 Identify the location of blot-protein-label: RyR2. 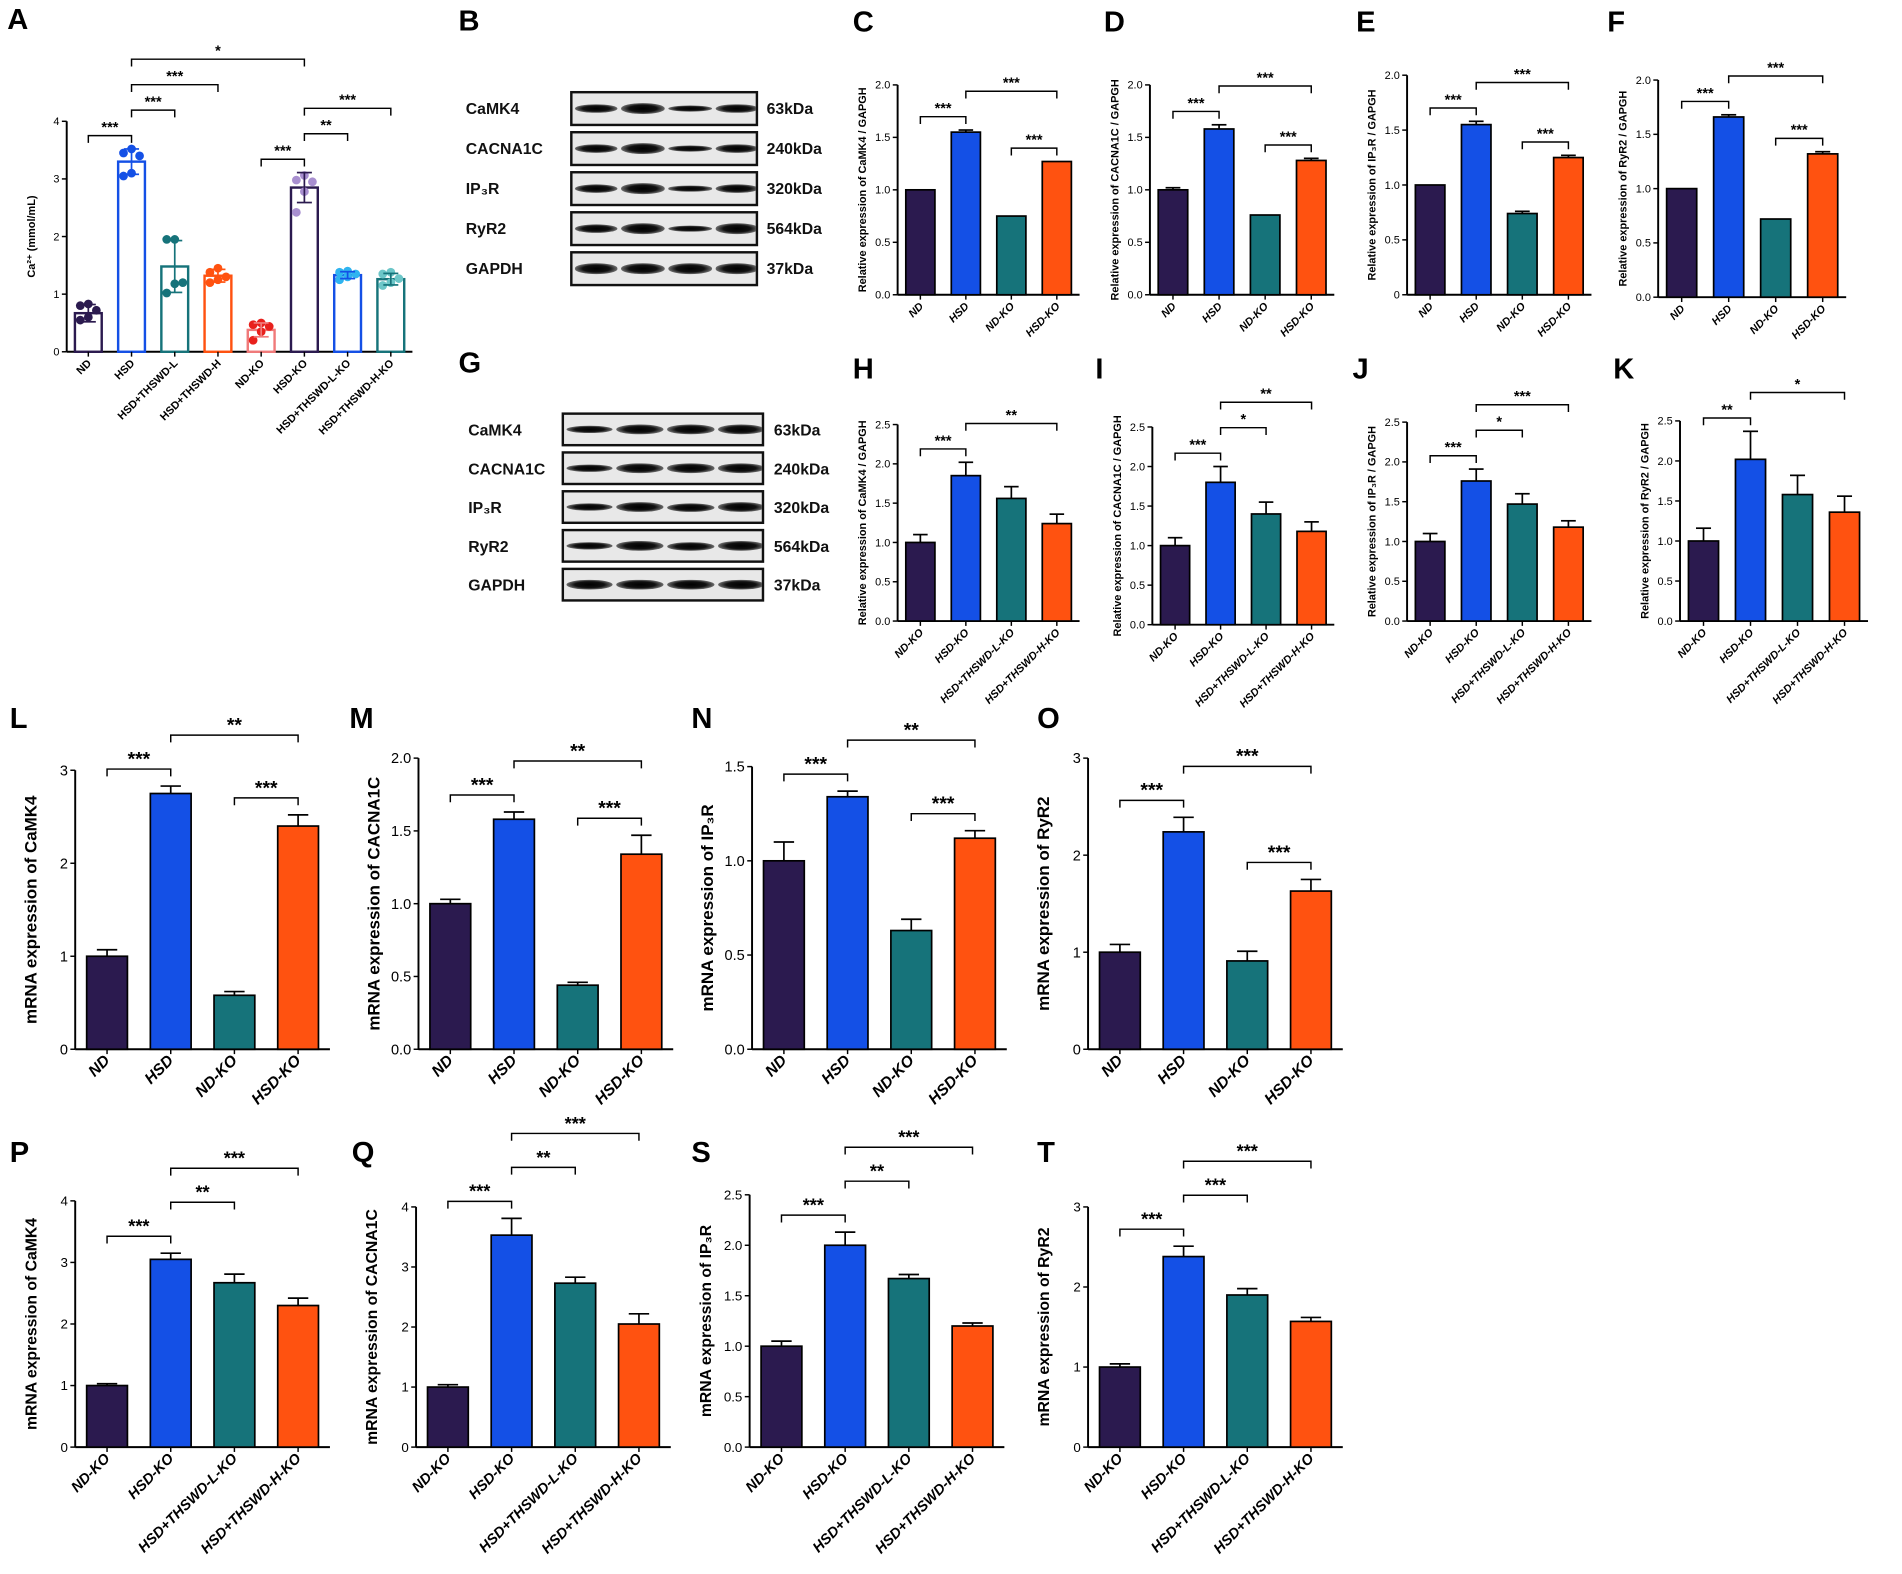
(488, 546).